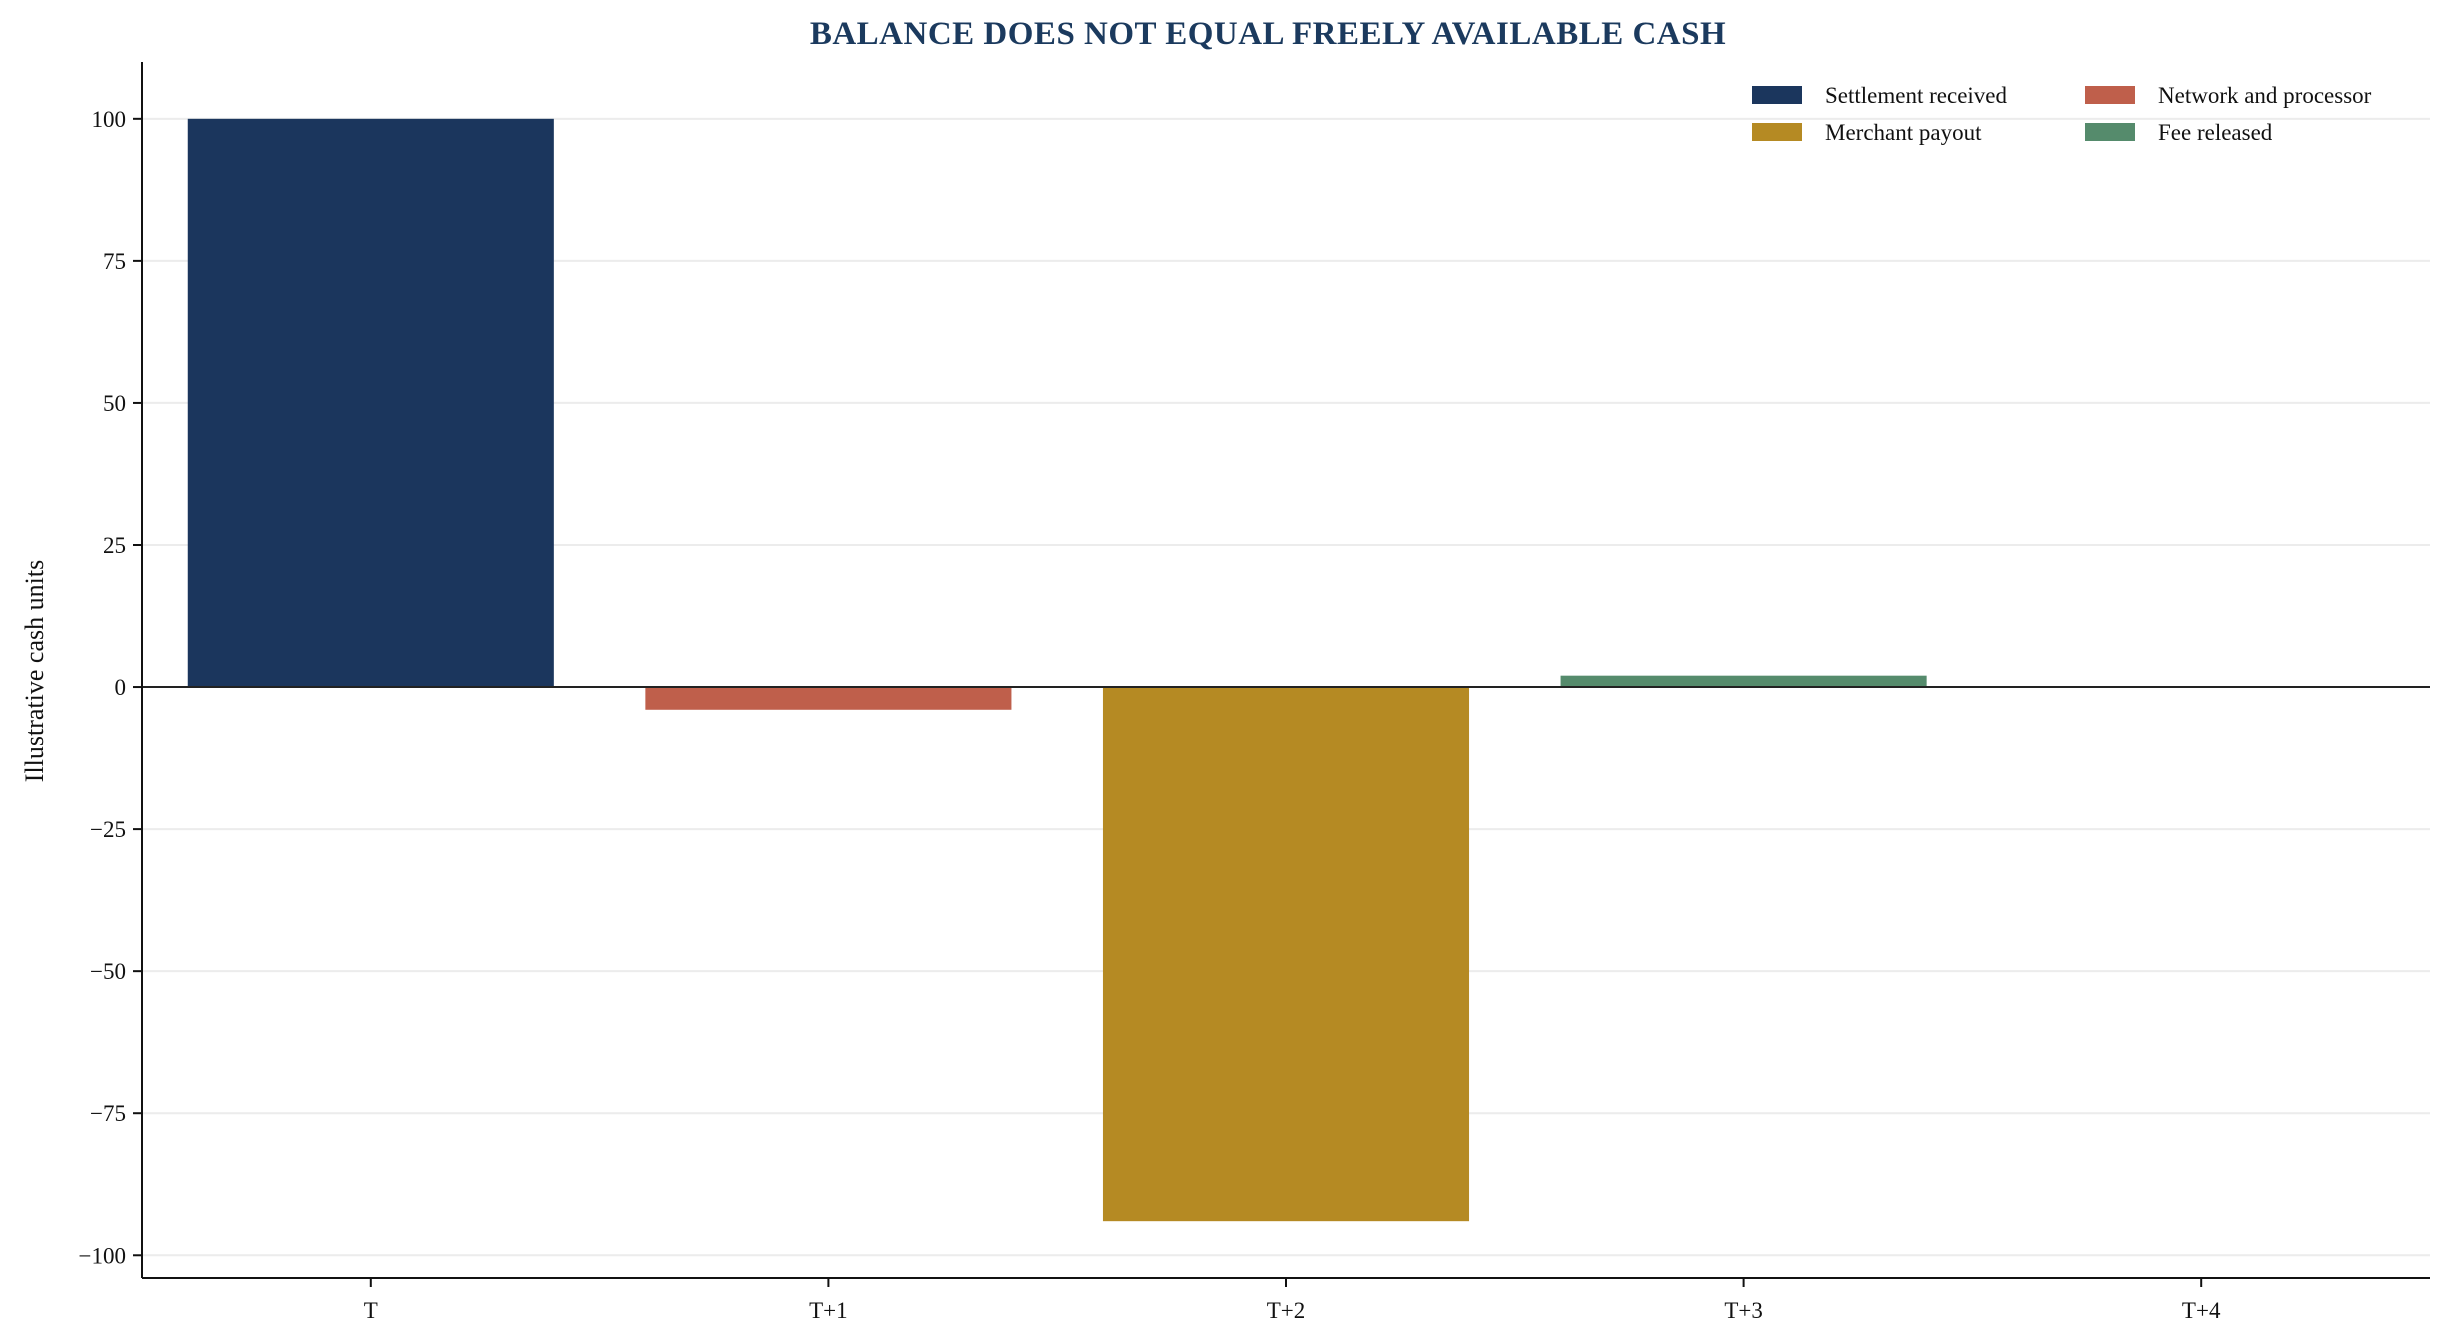  What do you see at coordinates (102, 687) in the screenshot?
I see `y-tick-labels: 100 75 50 25 0 −25 −50 −75 −100` at bounding box center [102, 687].